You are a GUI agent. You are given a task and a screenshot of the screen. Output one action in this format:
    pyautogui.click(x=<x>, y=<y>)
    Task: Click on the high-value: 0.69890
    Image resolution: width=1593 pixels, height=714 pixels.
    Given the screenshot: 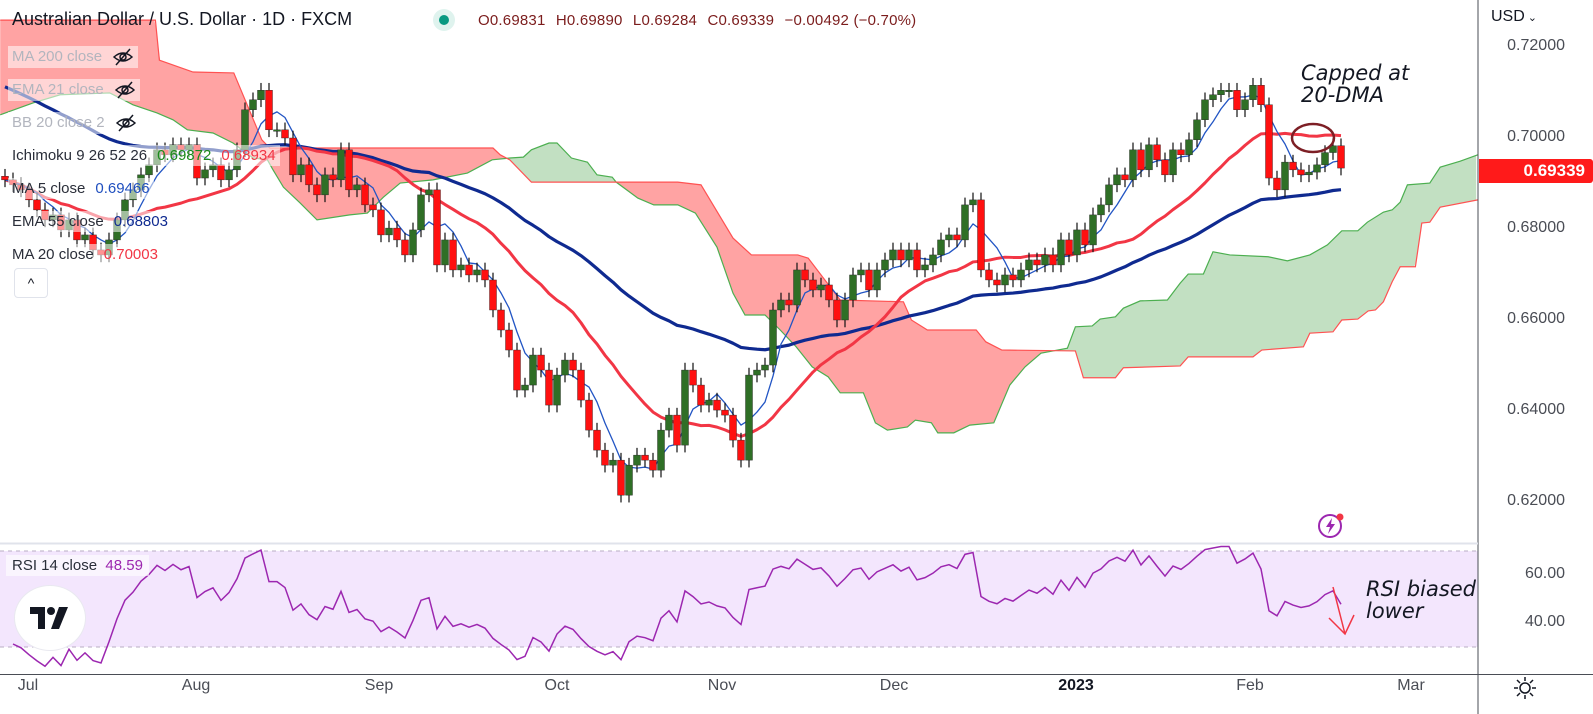 What is the action you would take?
    pyautogui.click(x=594, y=20)
    